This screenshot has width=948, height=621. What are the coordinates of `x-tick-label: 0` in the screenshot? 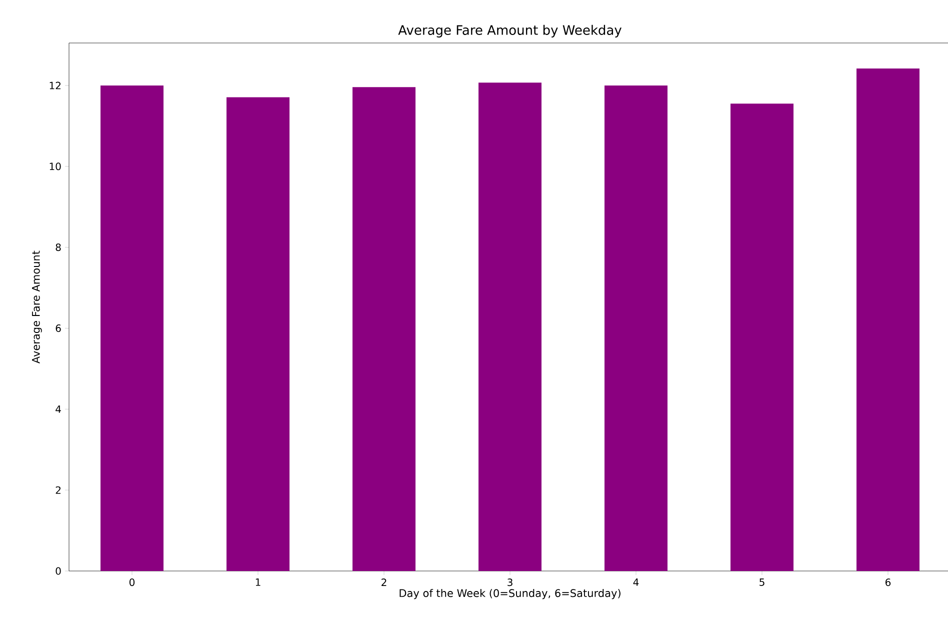 It's located at (132, 582).